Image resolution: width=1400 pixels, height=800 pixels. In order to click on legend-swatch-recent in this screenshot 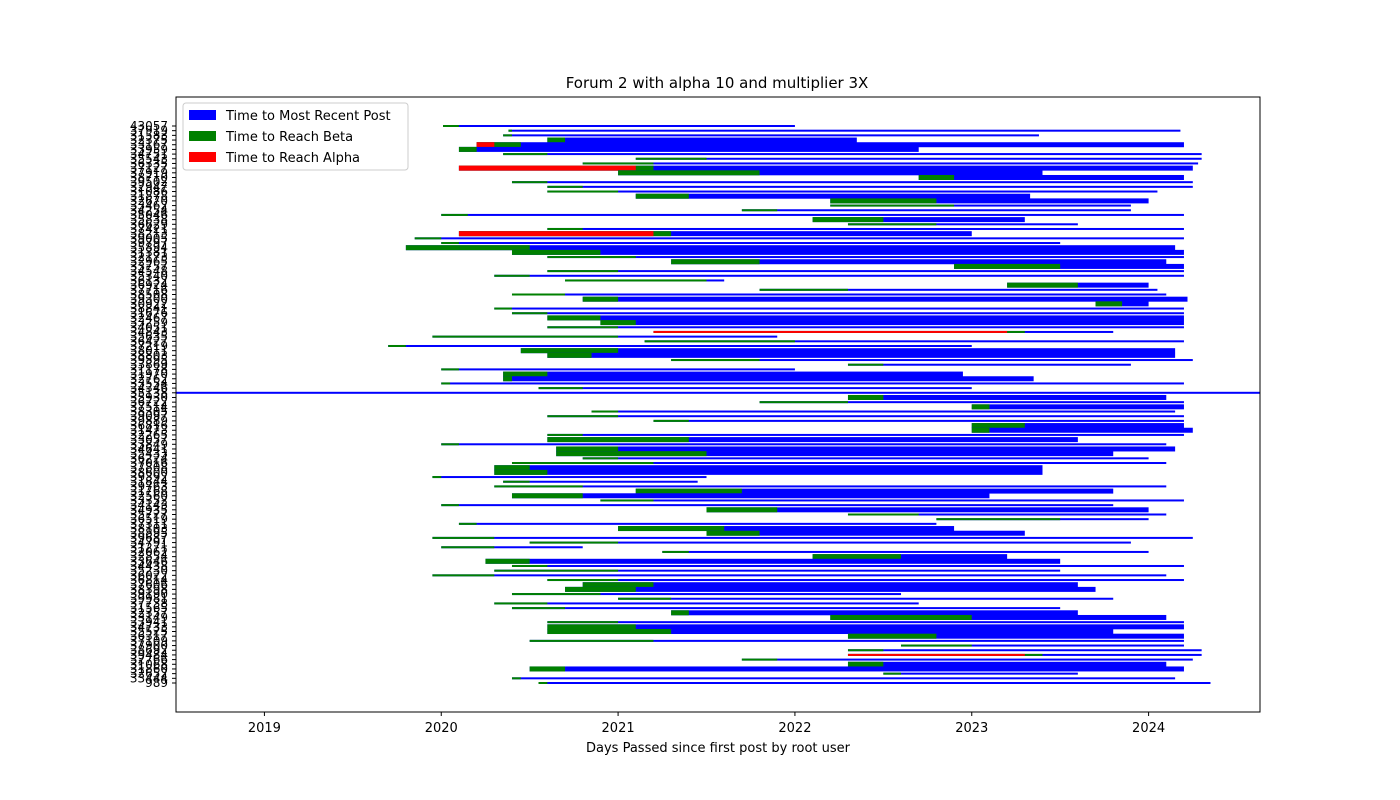, I will do `click(202, 115)`.